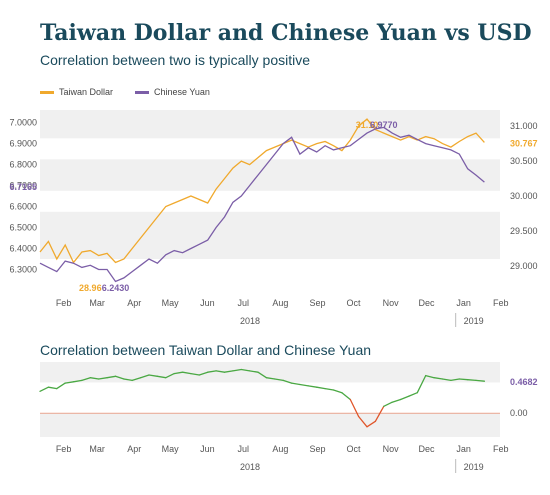 This screenshot has height=495, width=550. Describe the element at coordinates (23, 165) in the screenshot. I see `left-tick-label: 6.8000` at that location.